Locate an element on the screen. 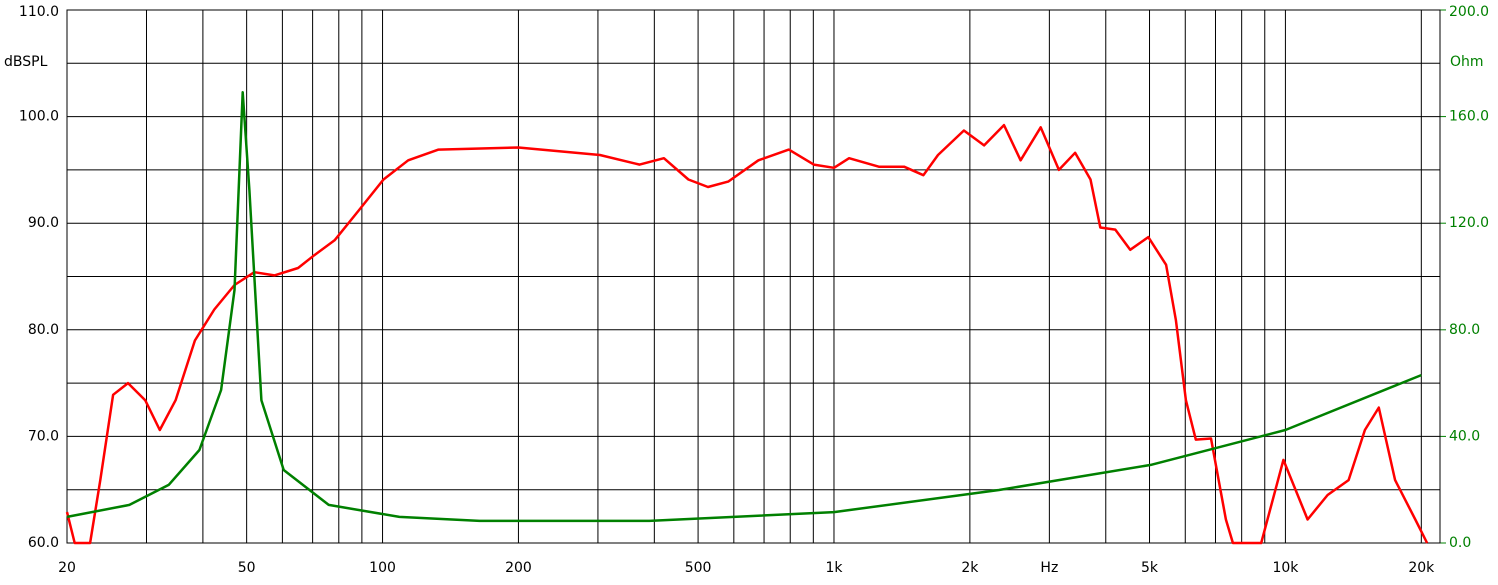 This screenshot has width=1498, height=585. y2-tick-label: 160.0 is located at coordinates (1469, 117).